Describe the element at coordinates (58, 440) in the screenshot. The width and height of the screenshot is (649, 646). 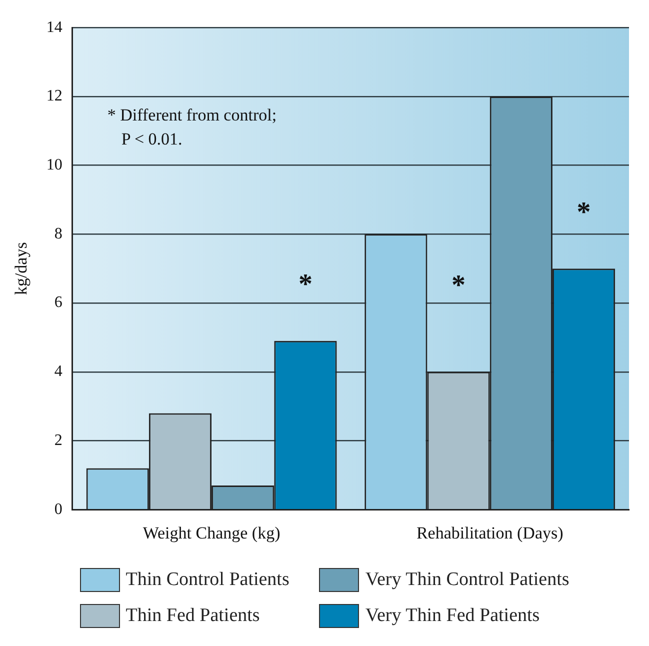
I see `y-tick-label: 2` at that location.